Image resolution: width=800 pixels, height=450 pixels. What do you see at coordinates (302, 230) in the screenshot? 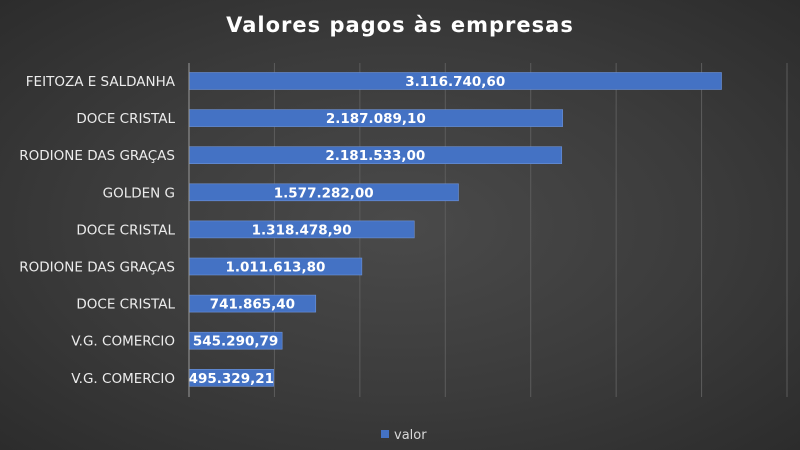
I see `data-label: 1.318.478,90` at bounding box center [302, 230].